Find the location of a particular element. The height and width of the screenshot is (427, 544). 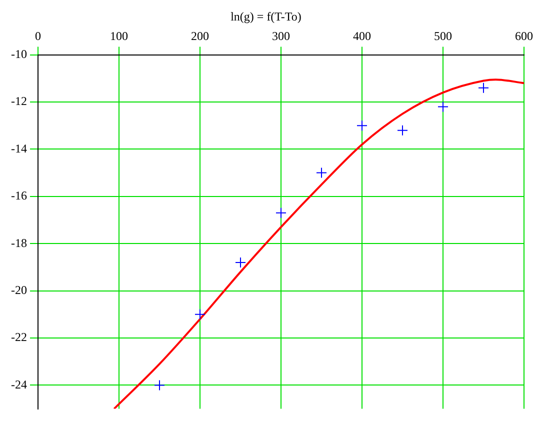

y-tick-label: -18 is located at coordinates (18, 243).